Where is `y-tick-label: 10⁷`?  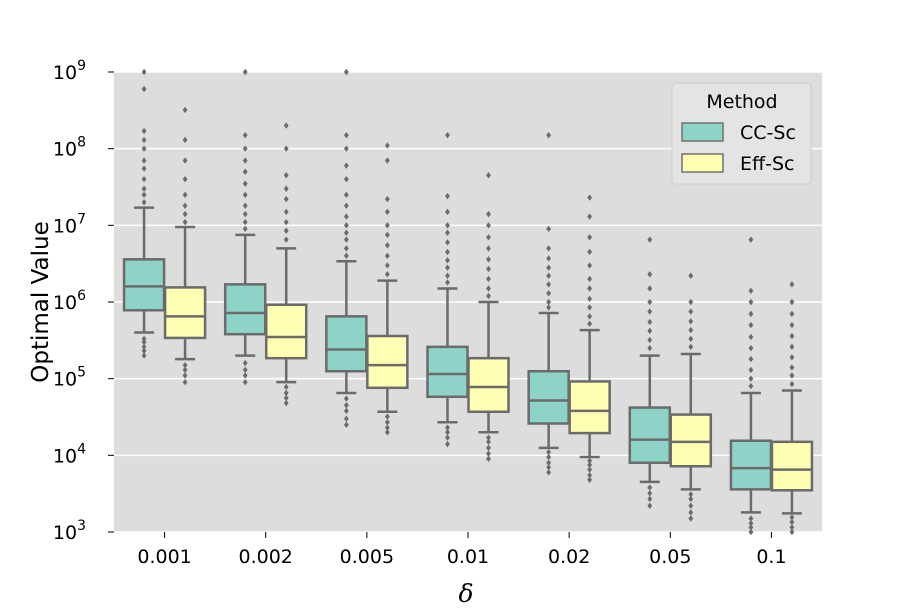 y-tick-label: 10⁷ is located at coordinates (69, 224).